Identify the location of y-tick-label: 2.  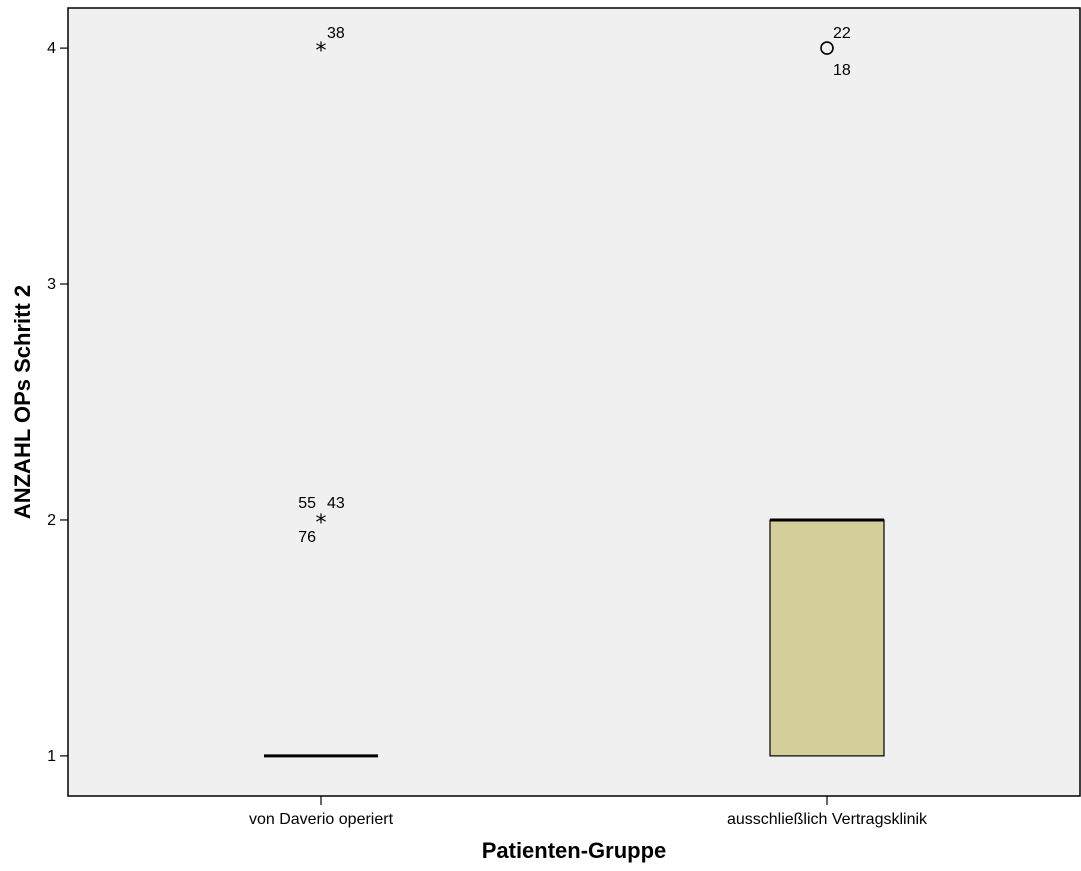
(51, 520).